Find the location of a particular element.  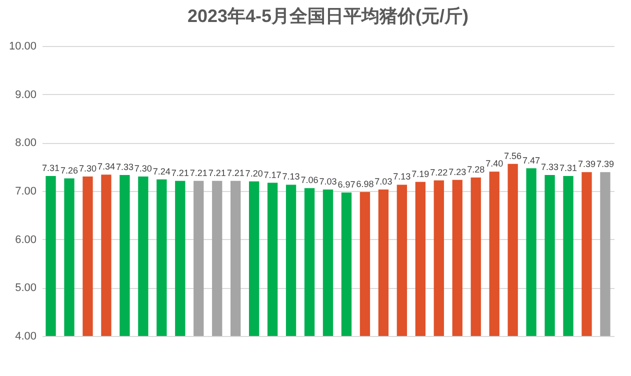

y-tick-label: 10.00 is located at coordinates (22, 46).